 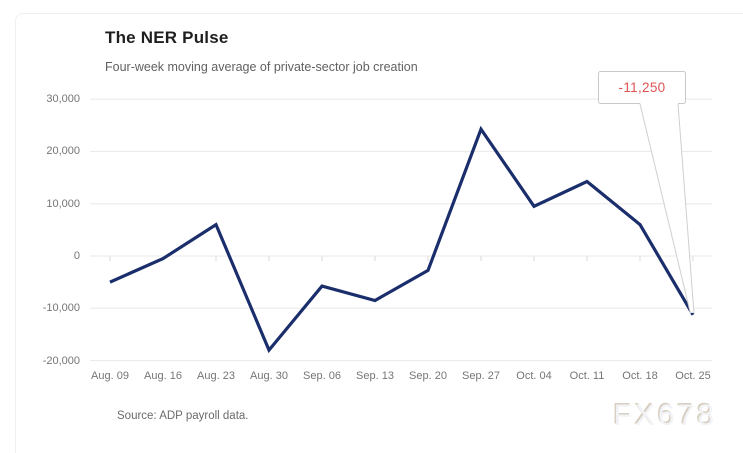 What do you see at coordinates (76, 256) in the screenshot?
I see `y-axis-label: 0` at bounding box center [76, 256].